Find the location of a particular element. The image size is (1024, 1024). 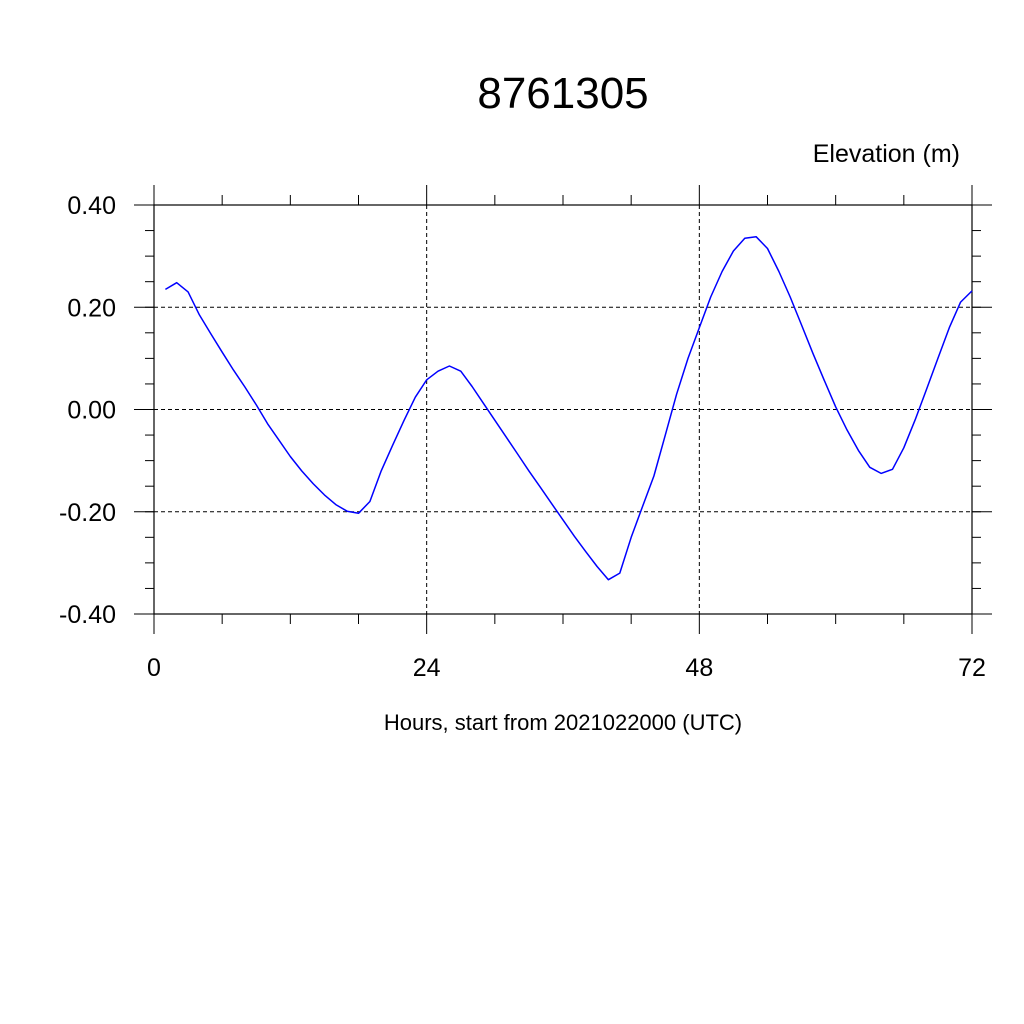

y-tick-label: 0.40 is located at coordinates (91, 206).